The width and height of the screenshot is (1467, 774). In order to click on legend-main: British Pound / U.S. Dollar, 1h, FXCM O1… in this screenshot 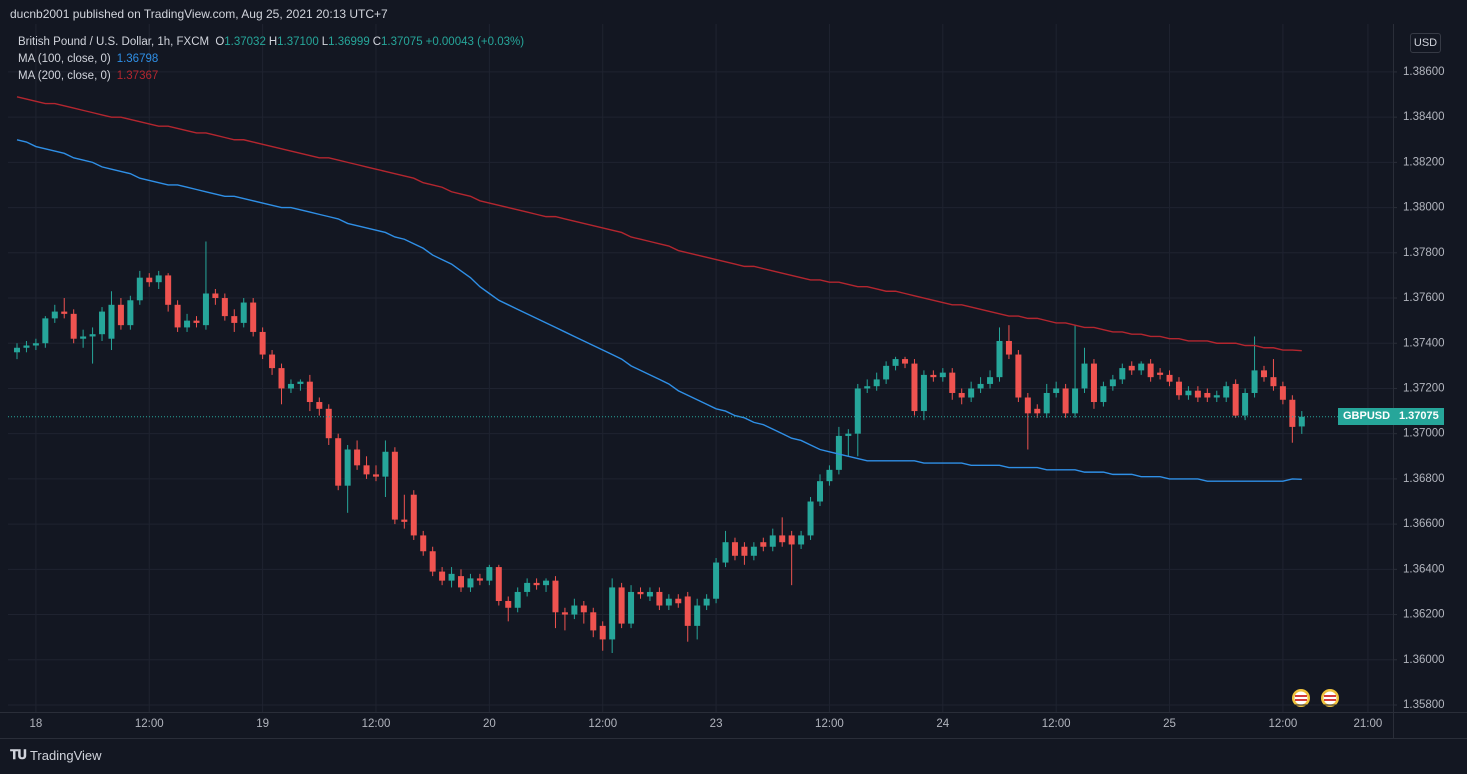, I will do `click(272, 42)`.